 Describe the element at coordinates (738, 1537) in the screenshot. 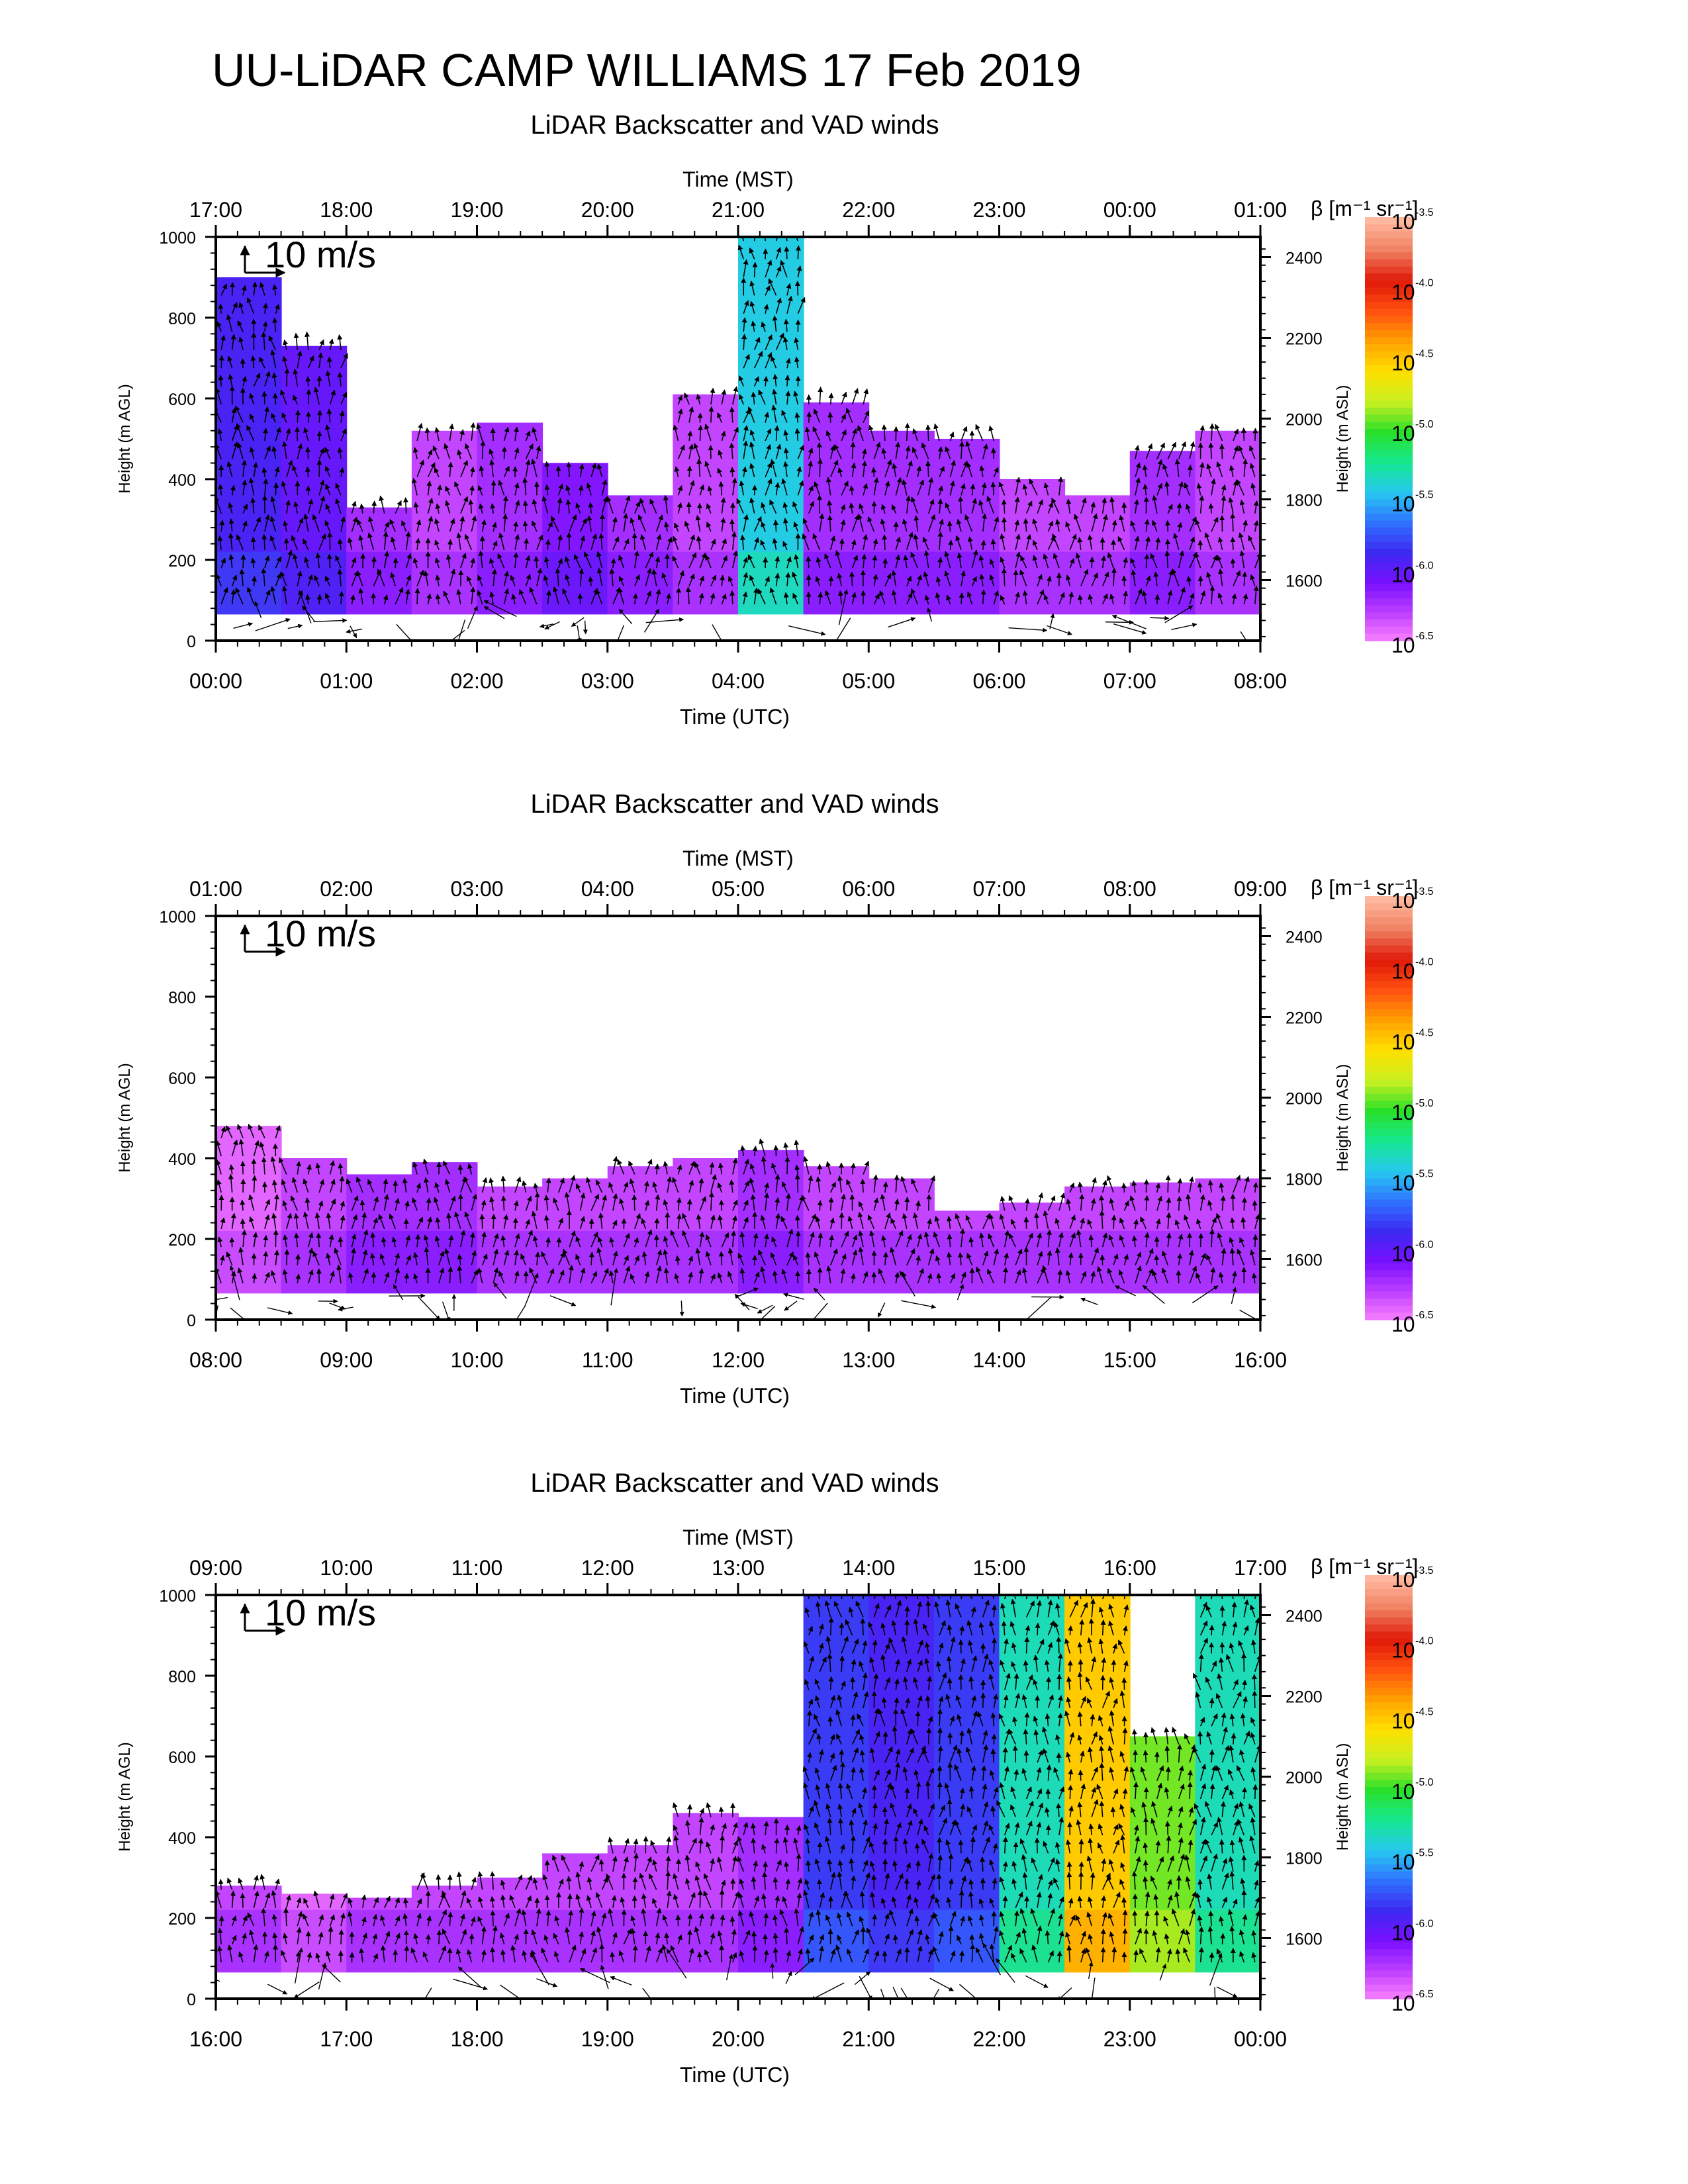

I see `top-axis-label: Time (MST)` at that location.